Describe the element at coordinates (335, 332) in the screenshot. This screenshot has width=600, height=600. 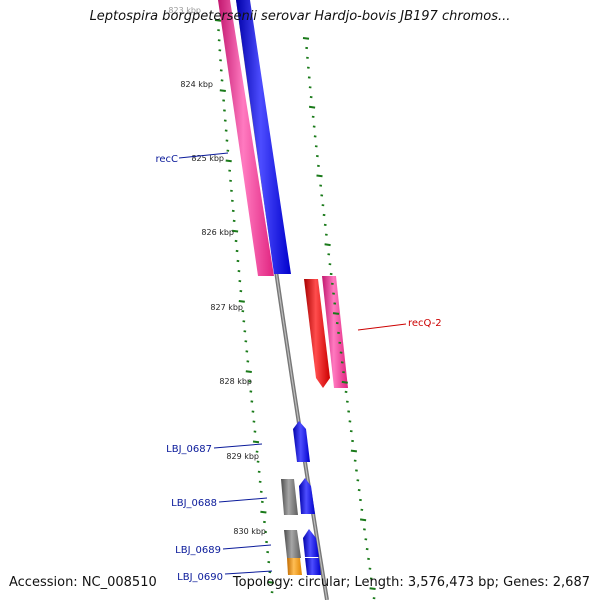
I see `gene-pink-recq2` at that location.